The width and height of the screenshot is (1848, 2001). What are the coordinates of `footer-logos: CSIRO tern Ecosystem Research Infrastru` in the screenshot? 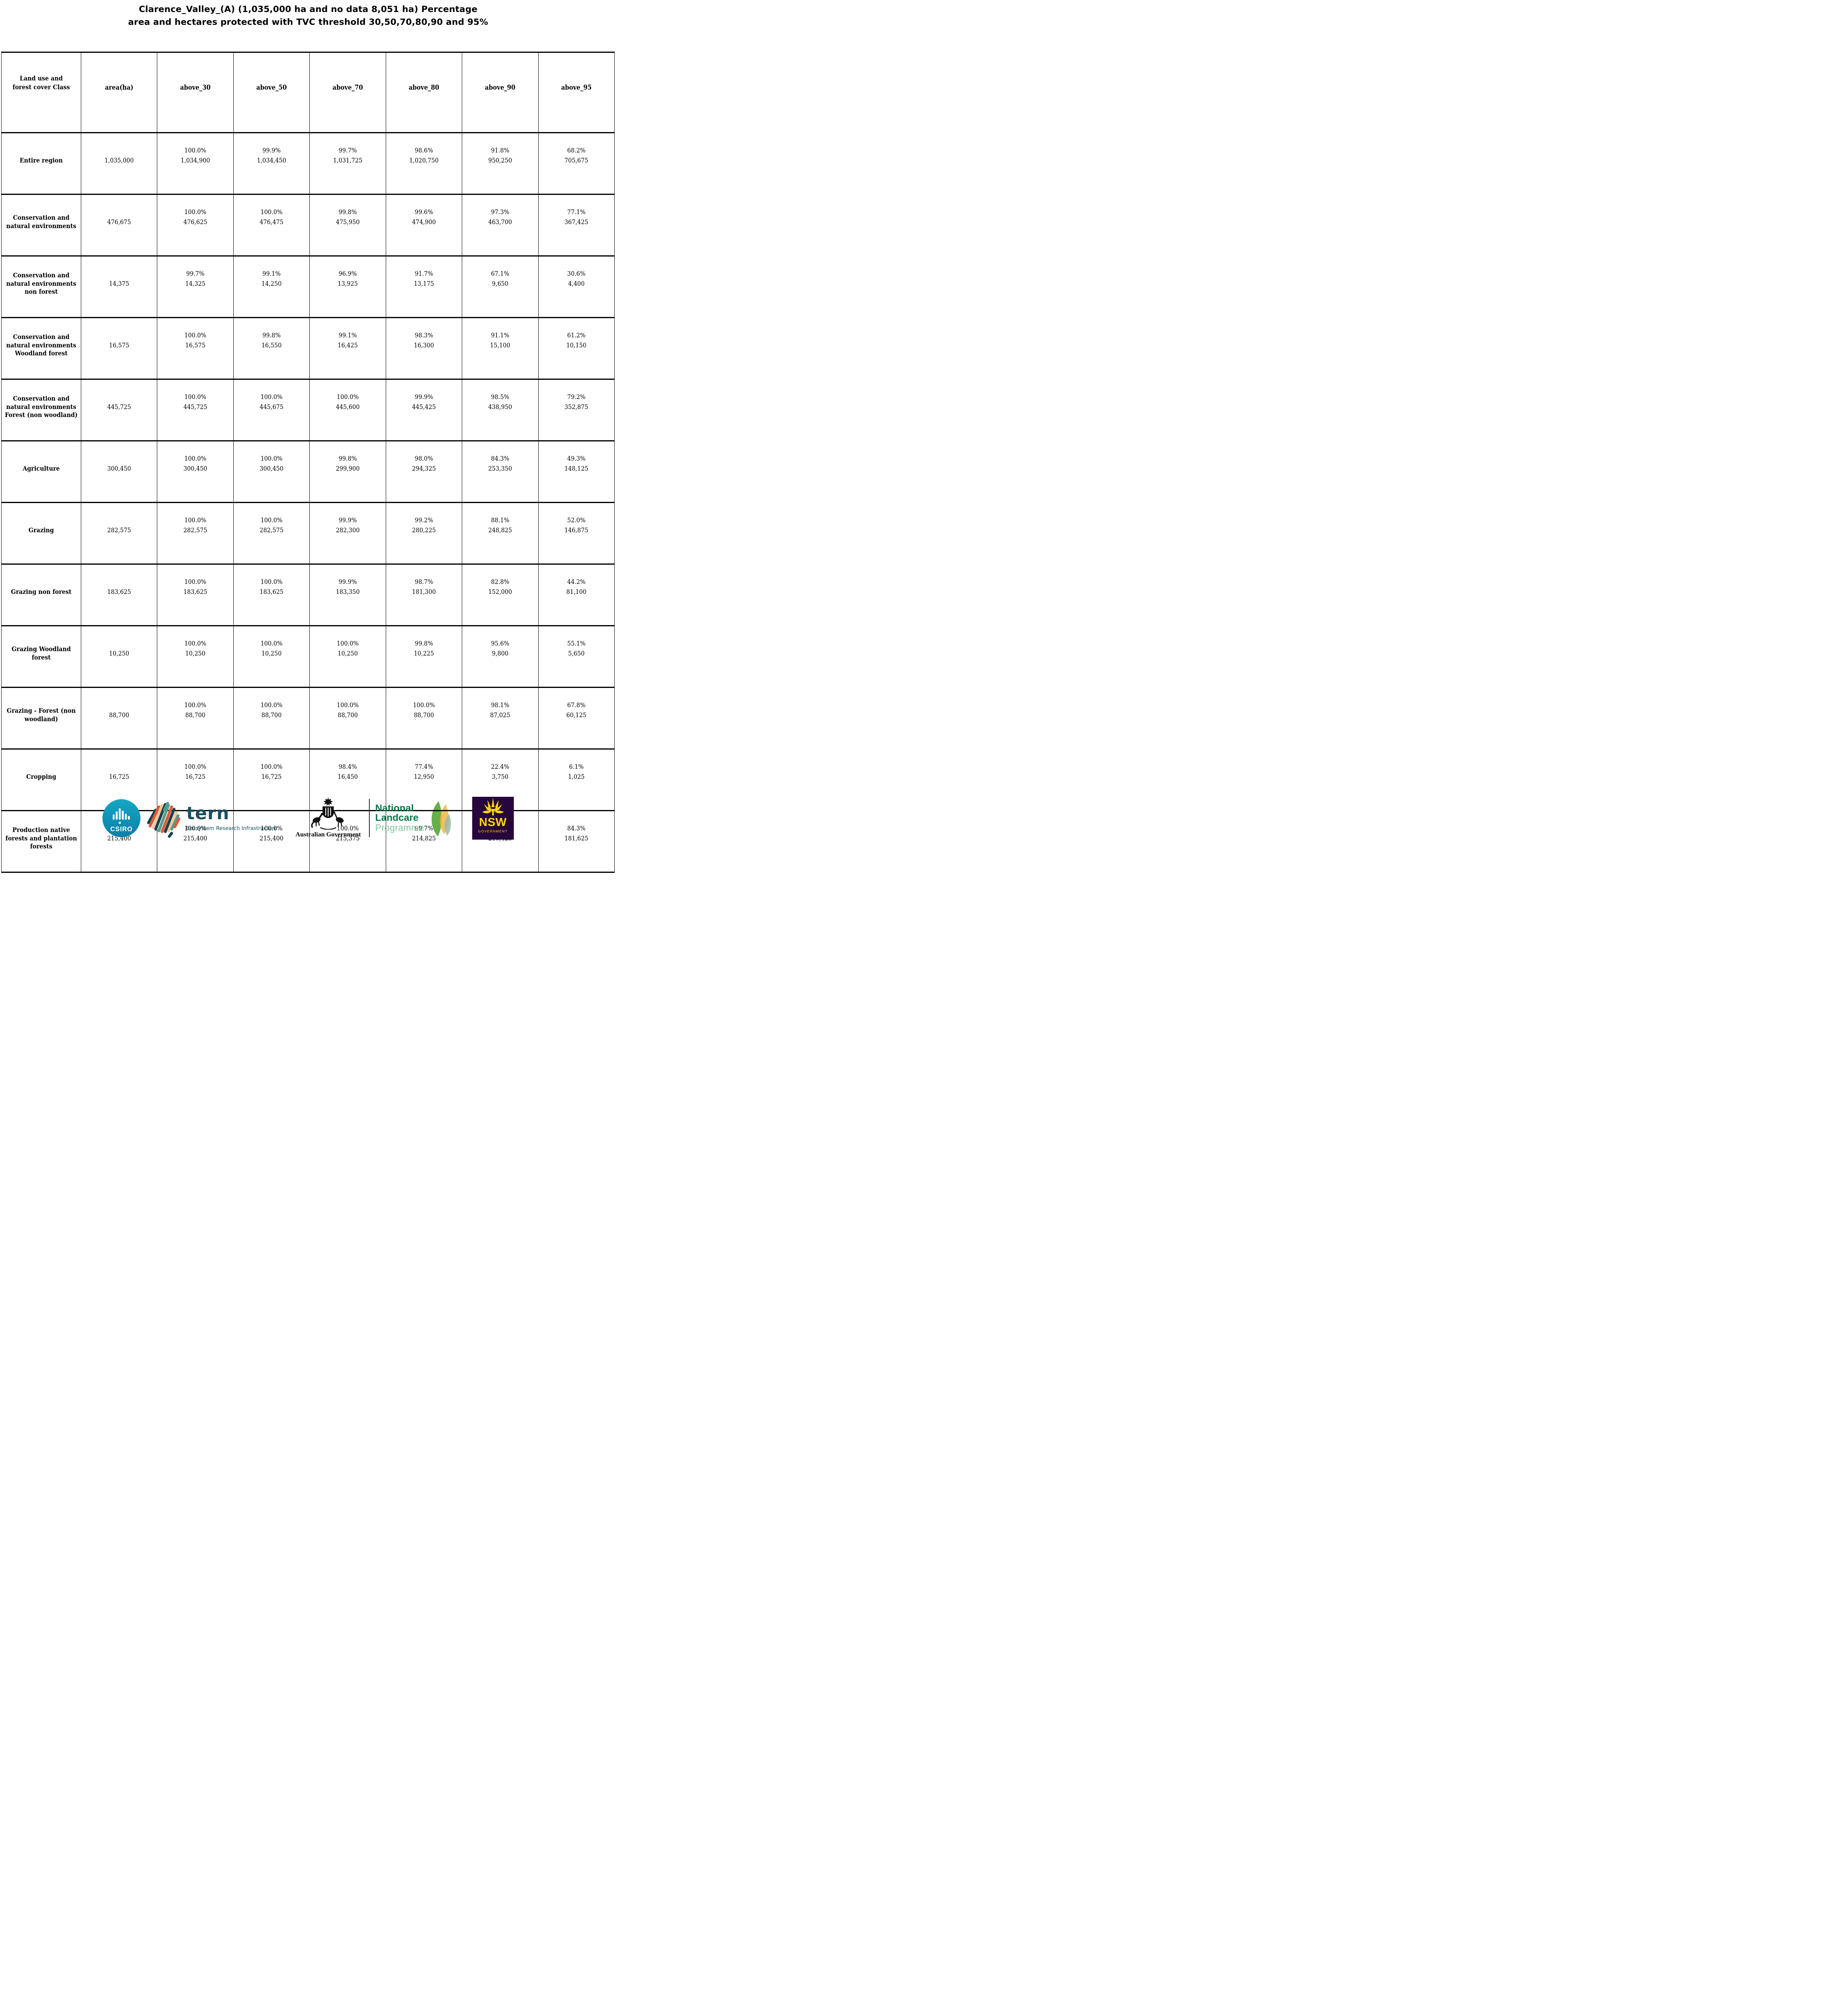 It's located at (308, 818).